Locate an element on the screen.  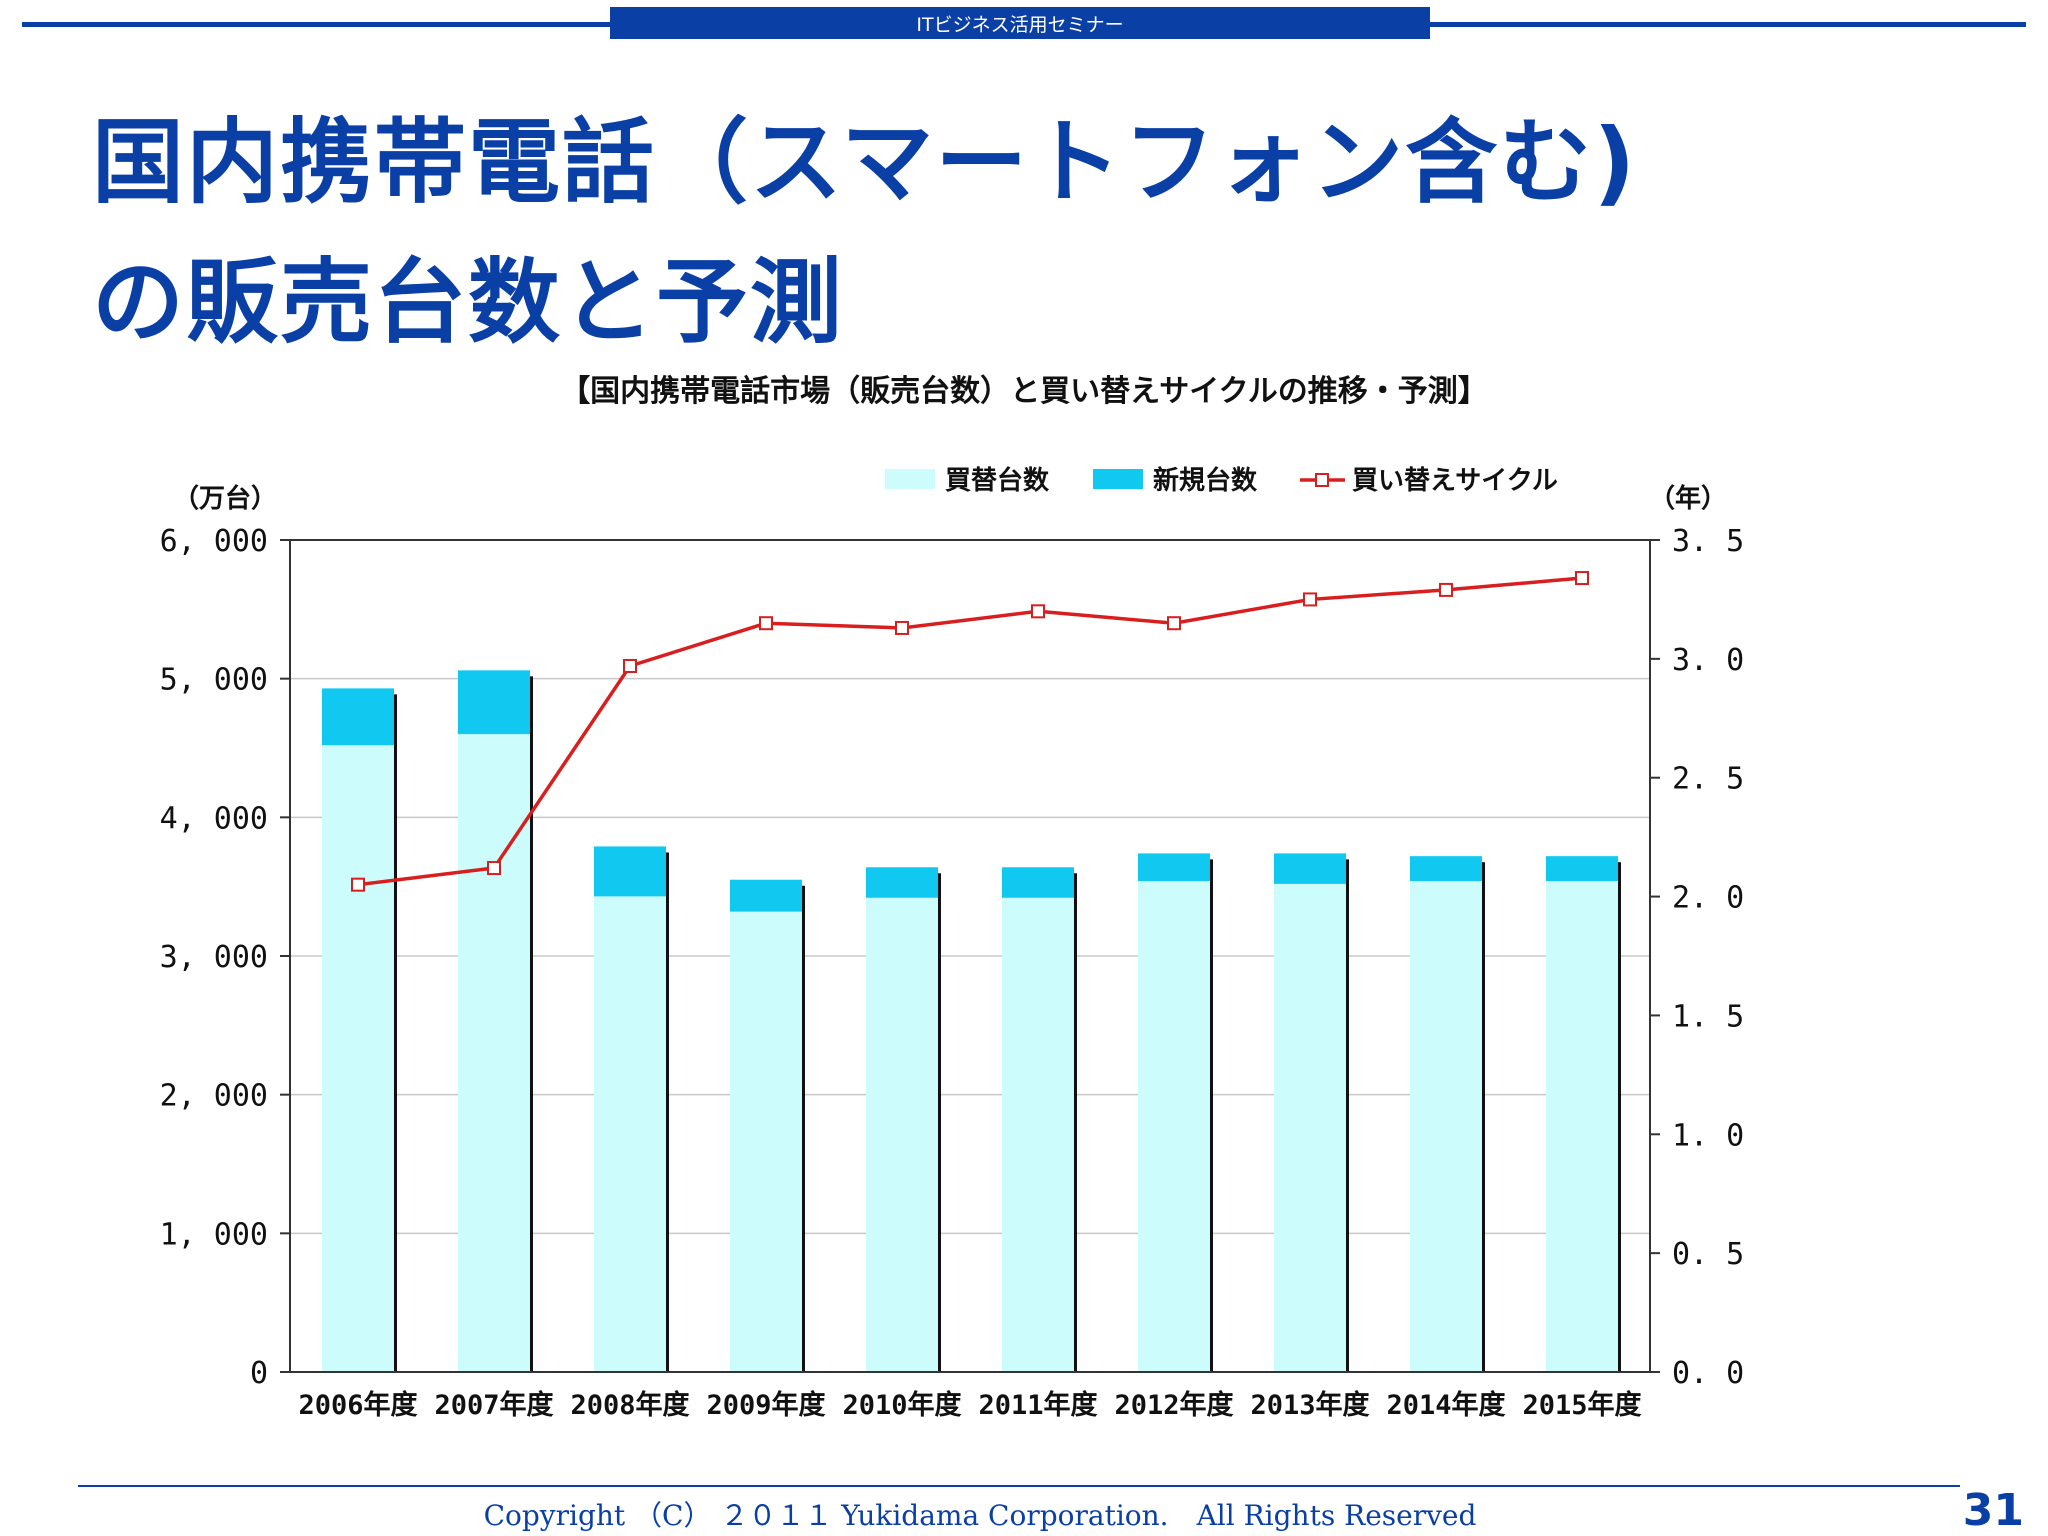
x-axis-tick-label: 2013年度 is located at coordinates (1309, 1405).